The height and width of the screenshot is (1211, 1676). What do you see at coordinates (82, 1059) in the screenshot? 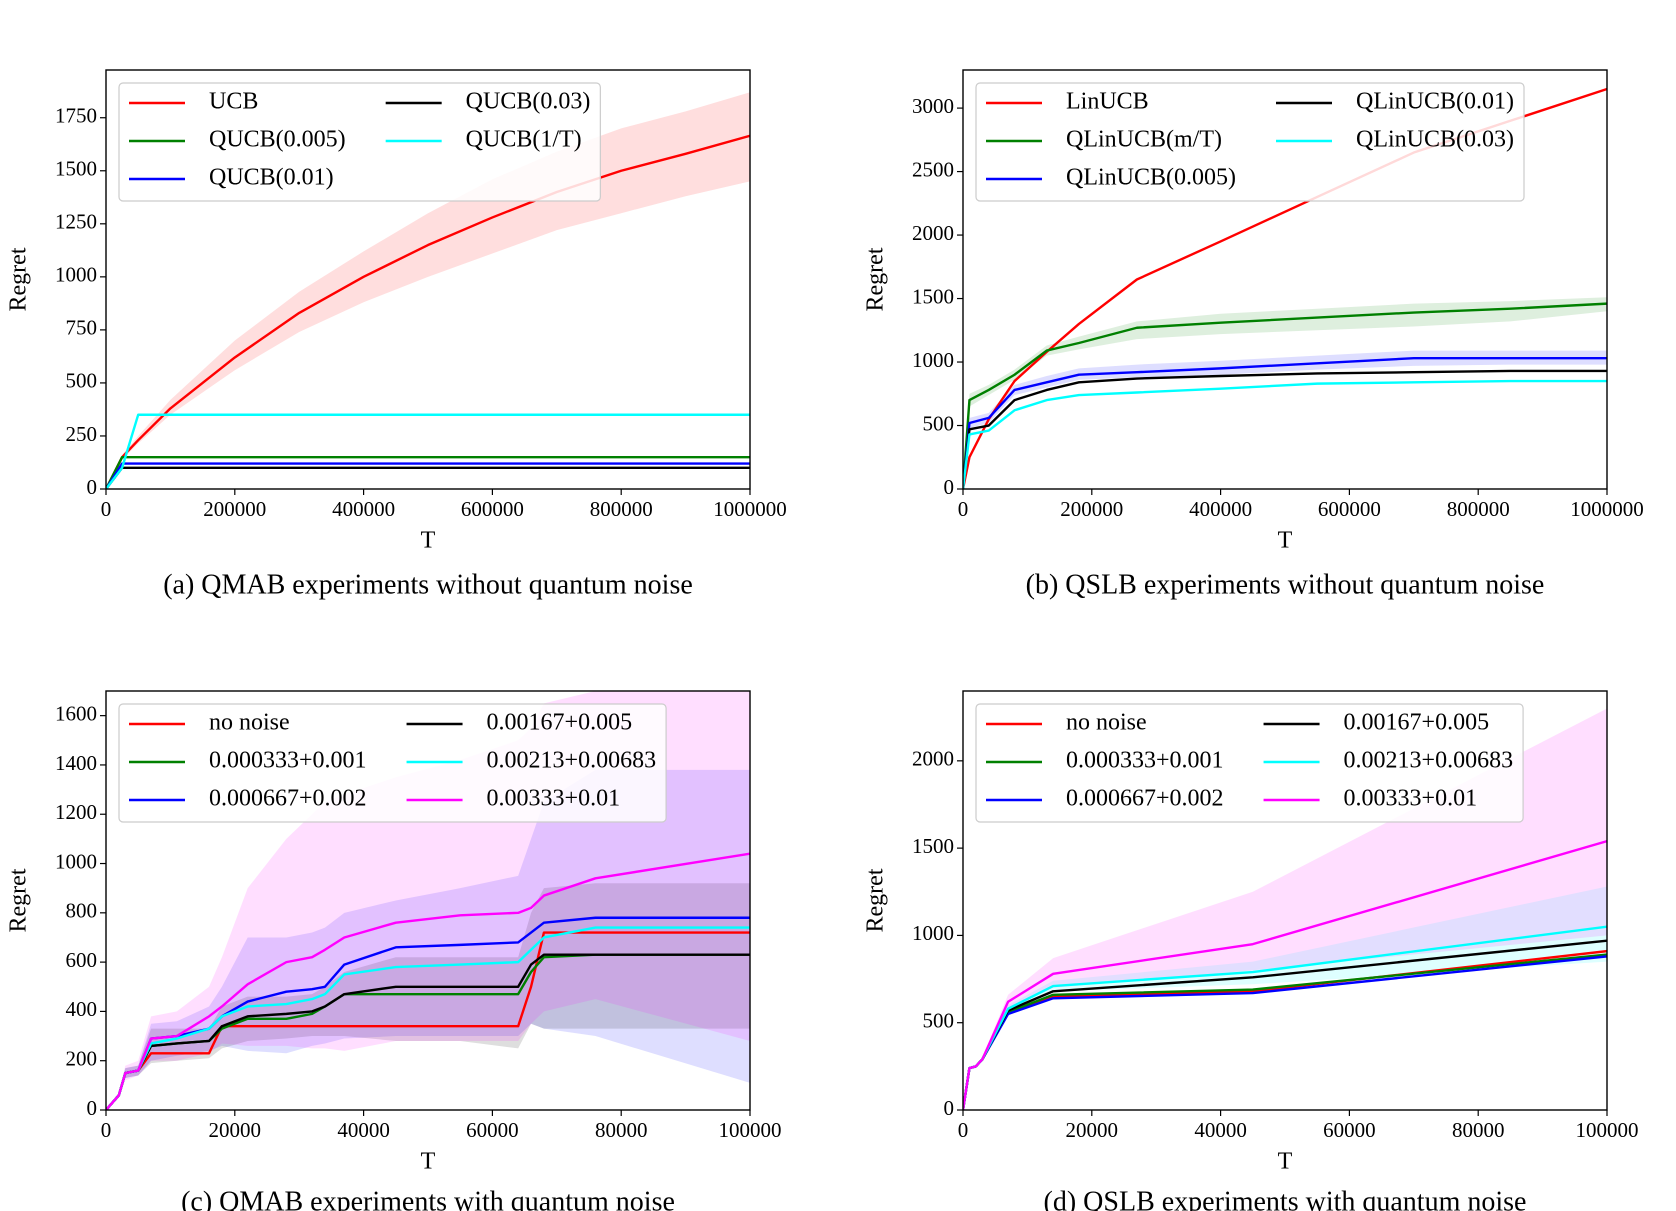
I see `y-tick-label: 200` at bounding box center [82, 1059].